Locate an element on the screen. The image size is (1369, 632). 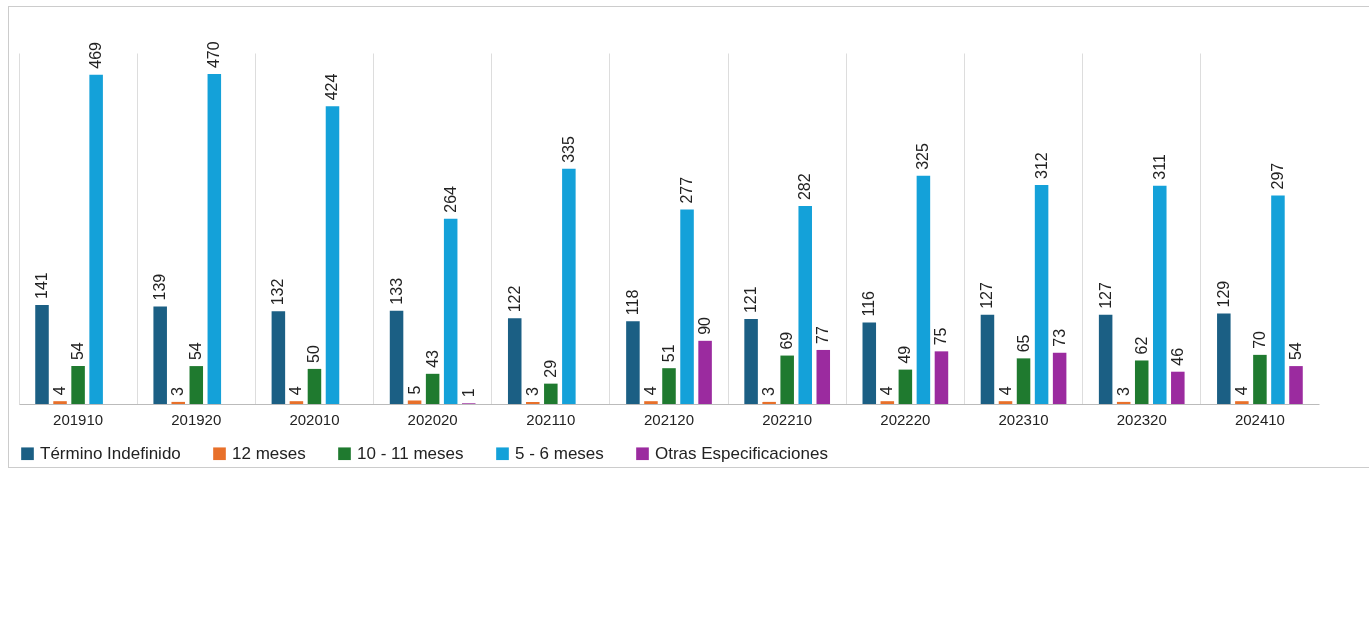
data-label: 470 is located at coordinates (214, 55).